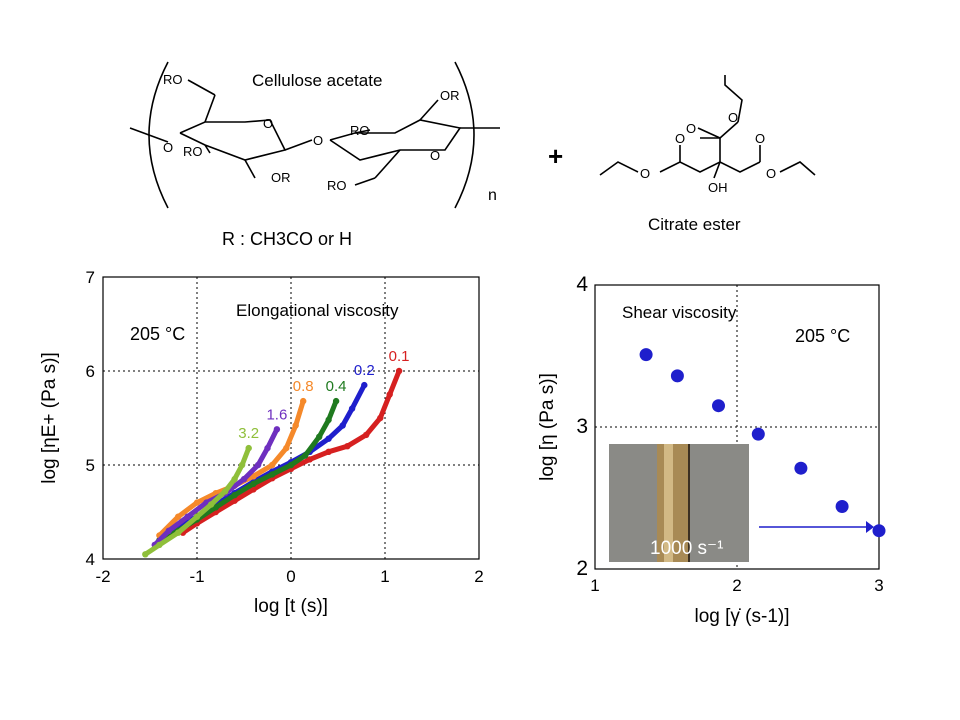  Describe the element at coordinates (878, 585) in the screenshot. I see `right-xtick-2: 3` at that location.